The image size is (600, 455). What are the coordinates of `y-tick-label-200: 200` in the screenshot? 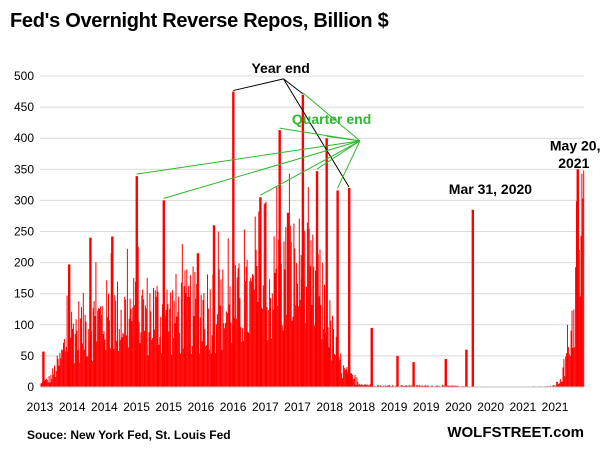 It's located at (24, 263).